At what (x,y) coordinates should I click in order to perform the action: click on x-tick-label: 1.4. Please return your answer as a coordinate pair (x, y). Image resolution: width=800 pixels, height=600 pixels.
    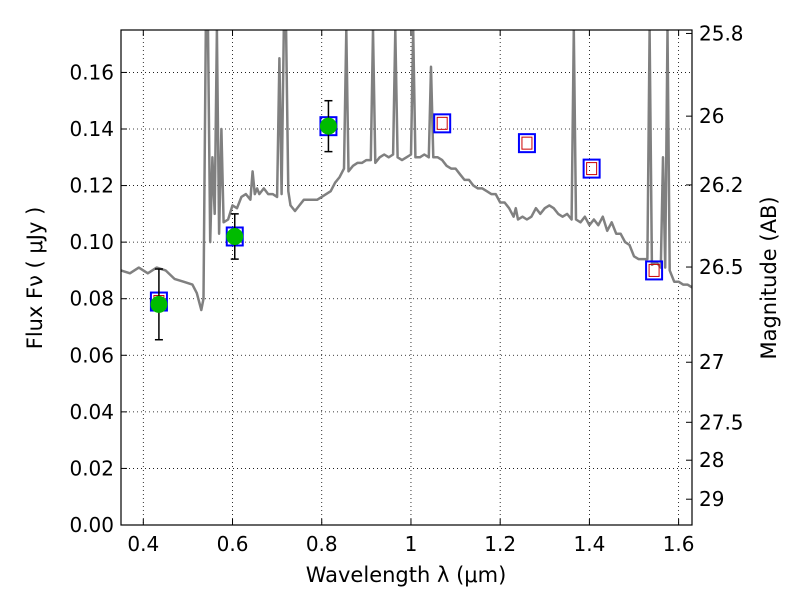
    Looking at the image, I should click on (589, 544).